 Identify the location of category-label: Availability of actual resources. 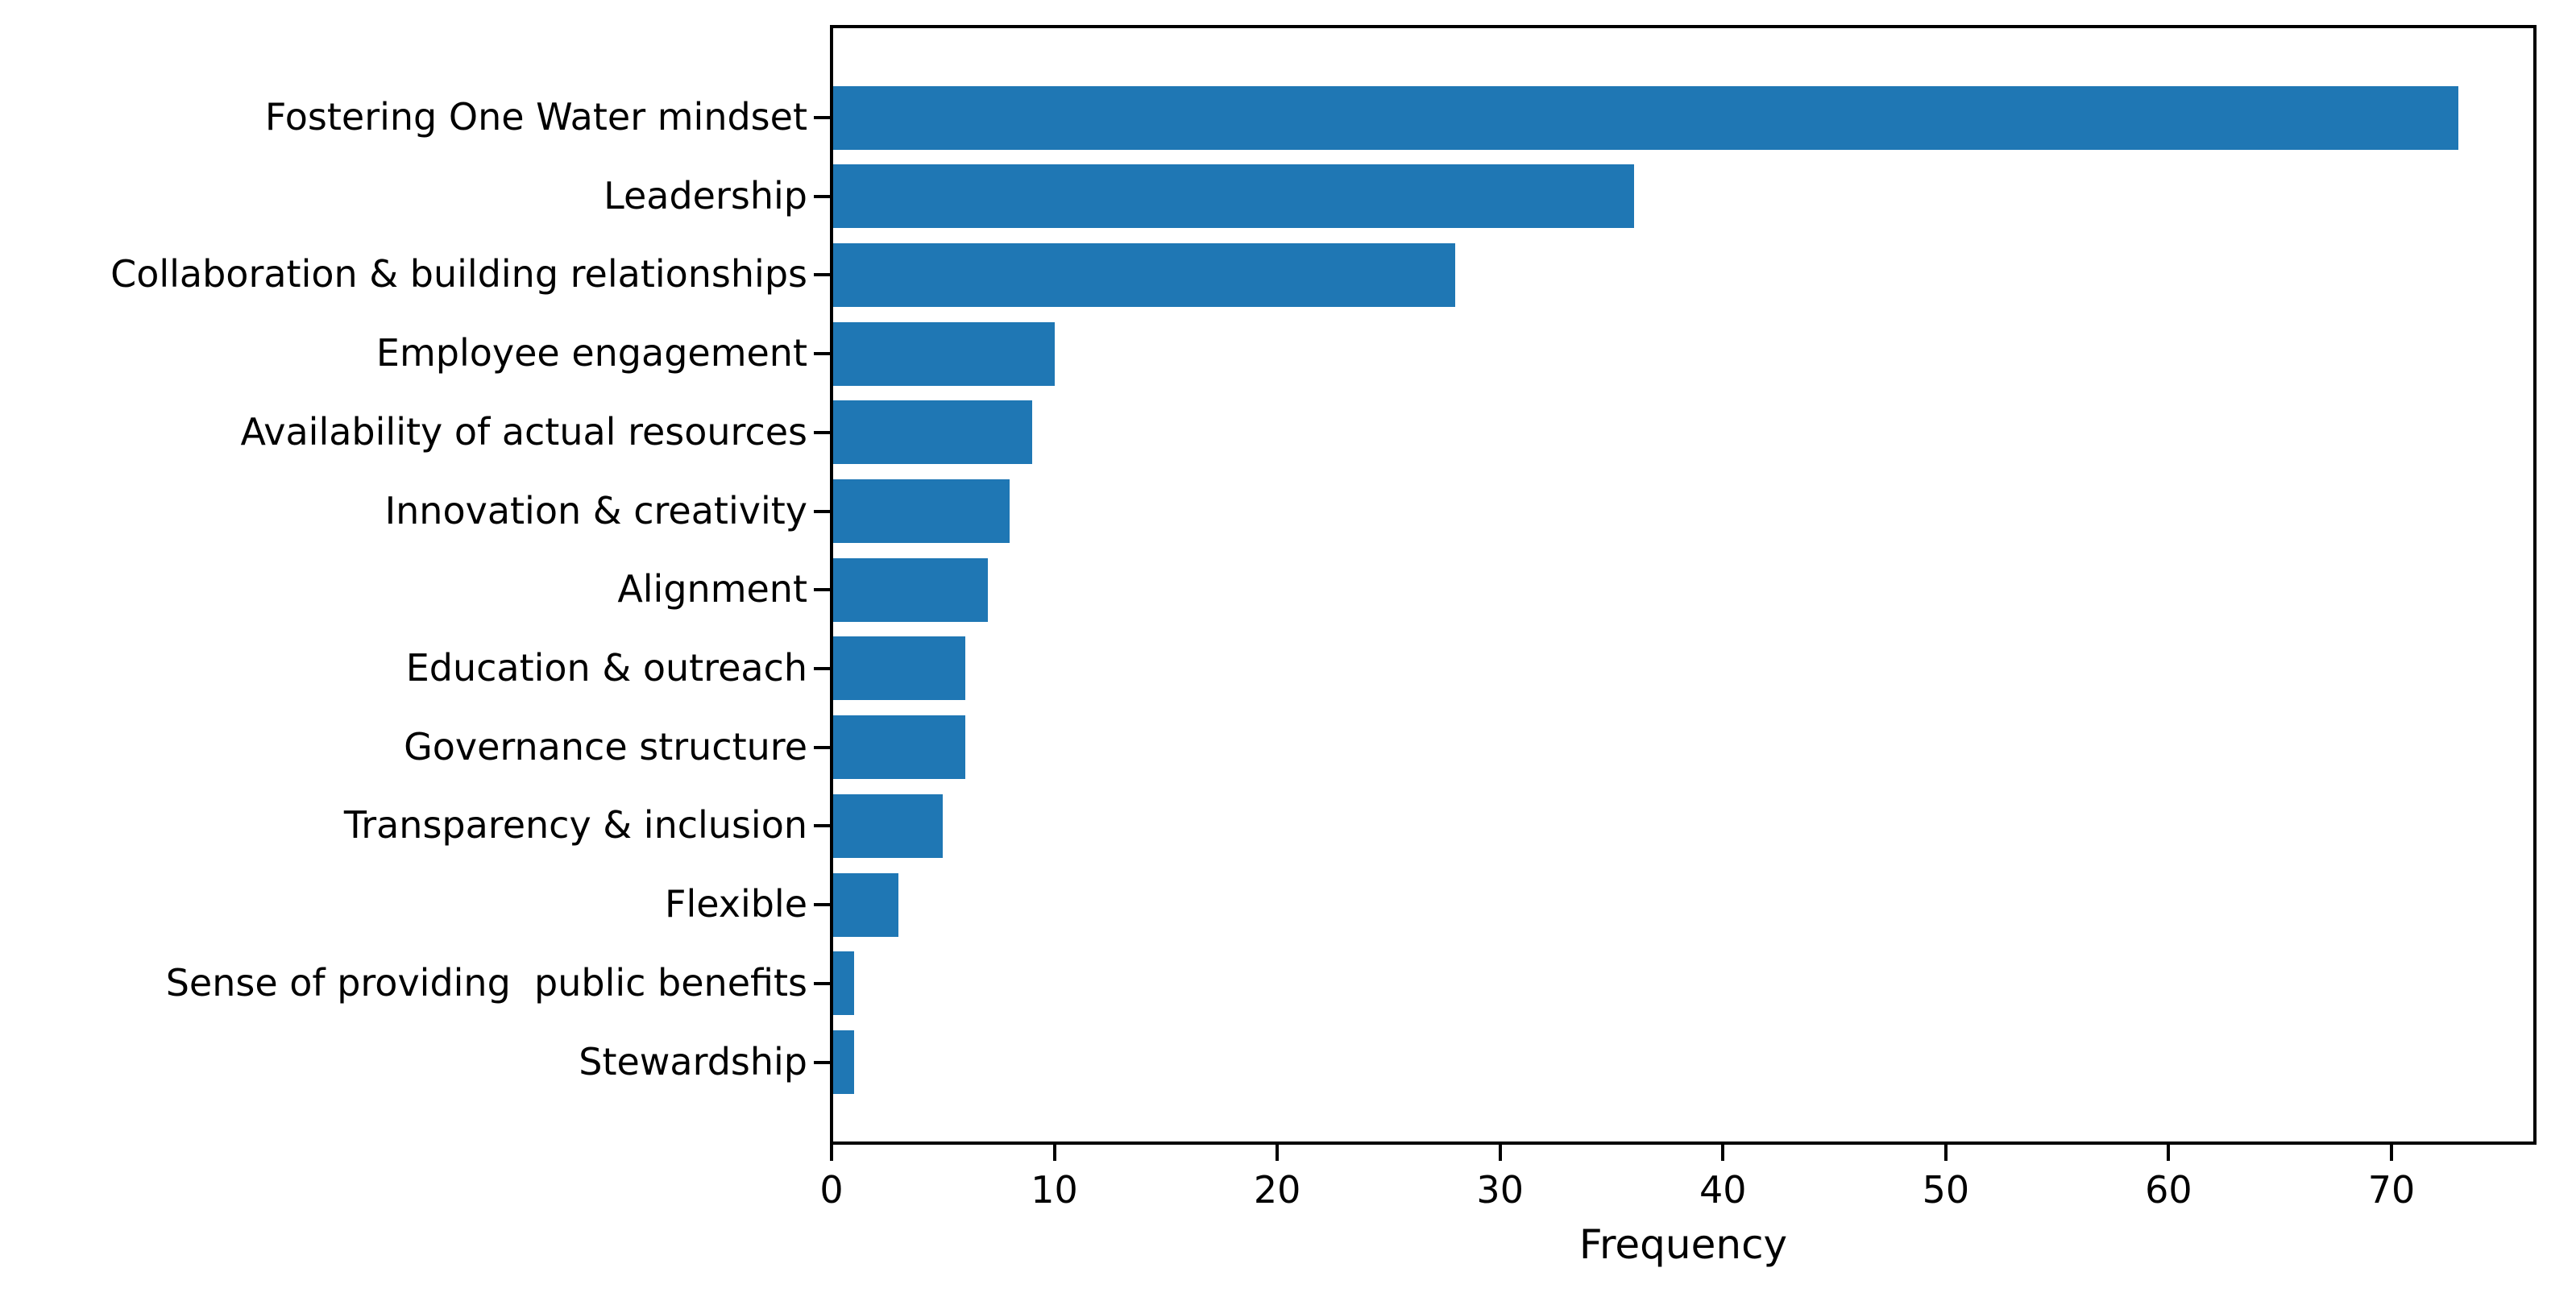
(524, 432).